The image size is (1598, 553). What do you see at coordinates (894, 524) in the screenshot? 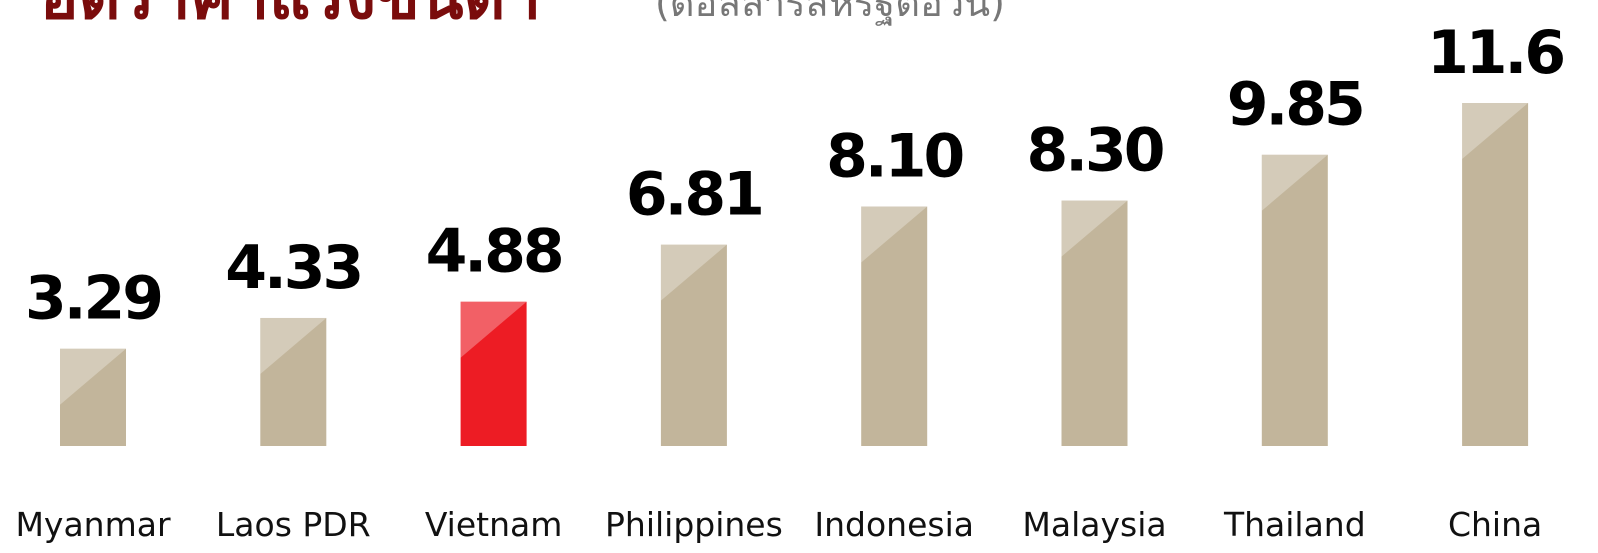
I see `x-tick-label: Indonesia` at bounding box center [894, 524].